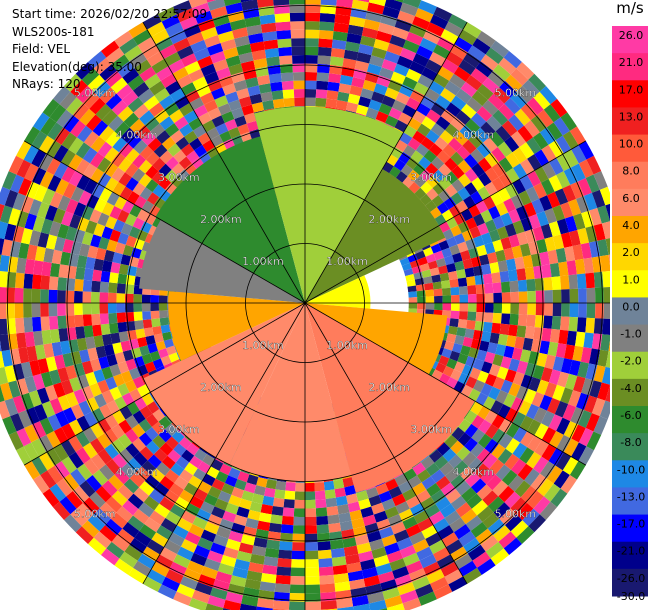 Image resolution: width=650 pixels, height=610 pixels. What do you see at coordinates (445, 222) in the screenshot?
I see `azimuth-spoke` at bounding box center [445, 222].